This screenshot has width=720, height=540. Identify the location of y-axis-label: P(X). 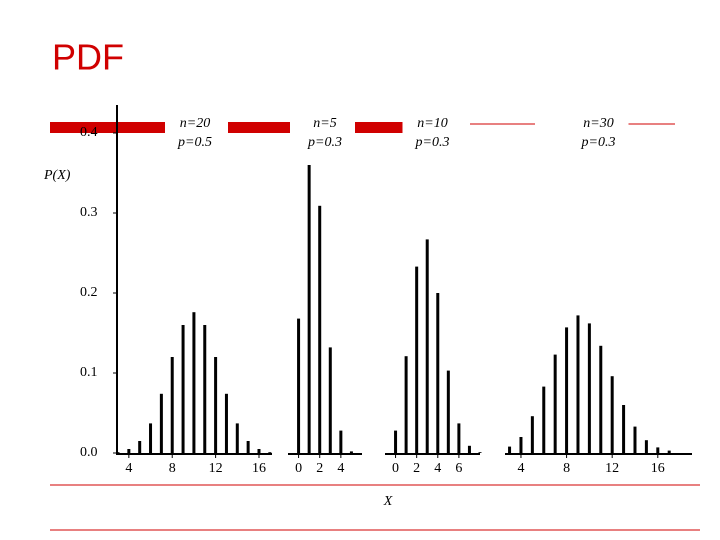
(57, 175).